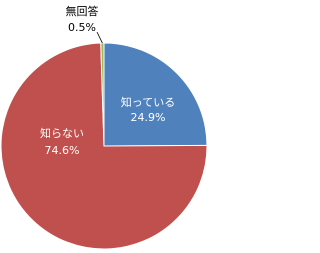  Describe the element at coordinates (62, 133) in the screenshot. I see `slice-label: 知らない` at that location.